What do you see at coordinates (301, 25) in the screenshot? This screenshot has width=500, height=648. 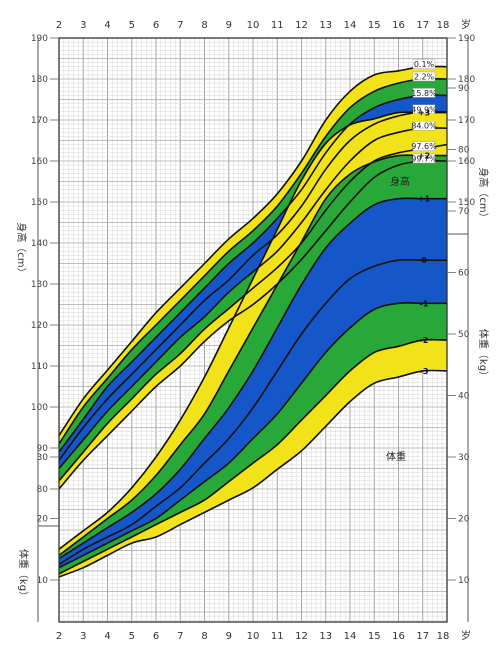 I see `x-tick-top-12: 12` at bounding box center [301, 25].